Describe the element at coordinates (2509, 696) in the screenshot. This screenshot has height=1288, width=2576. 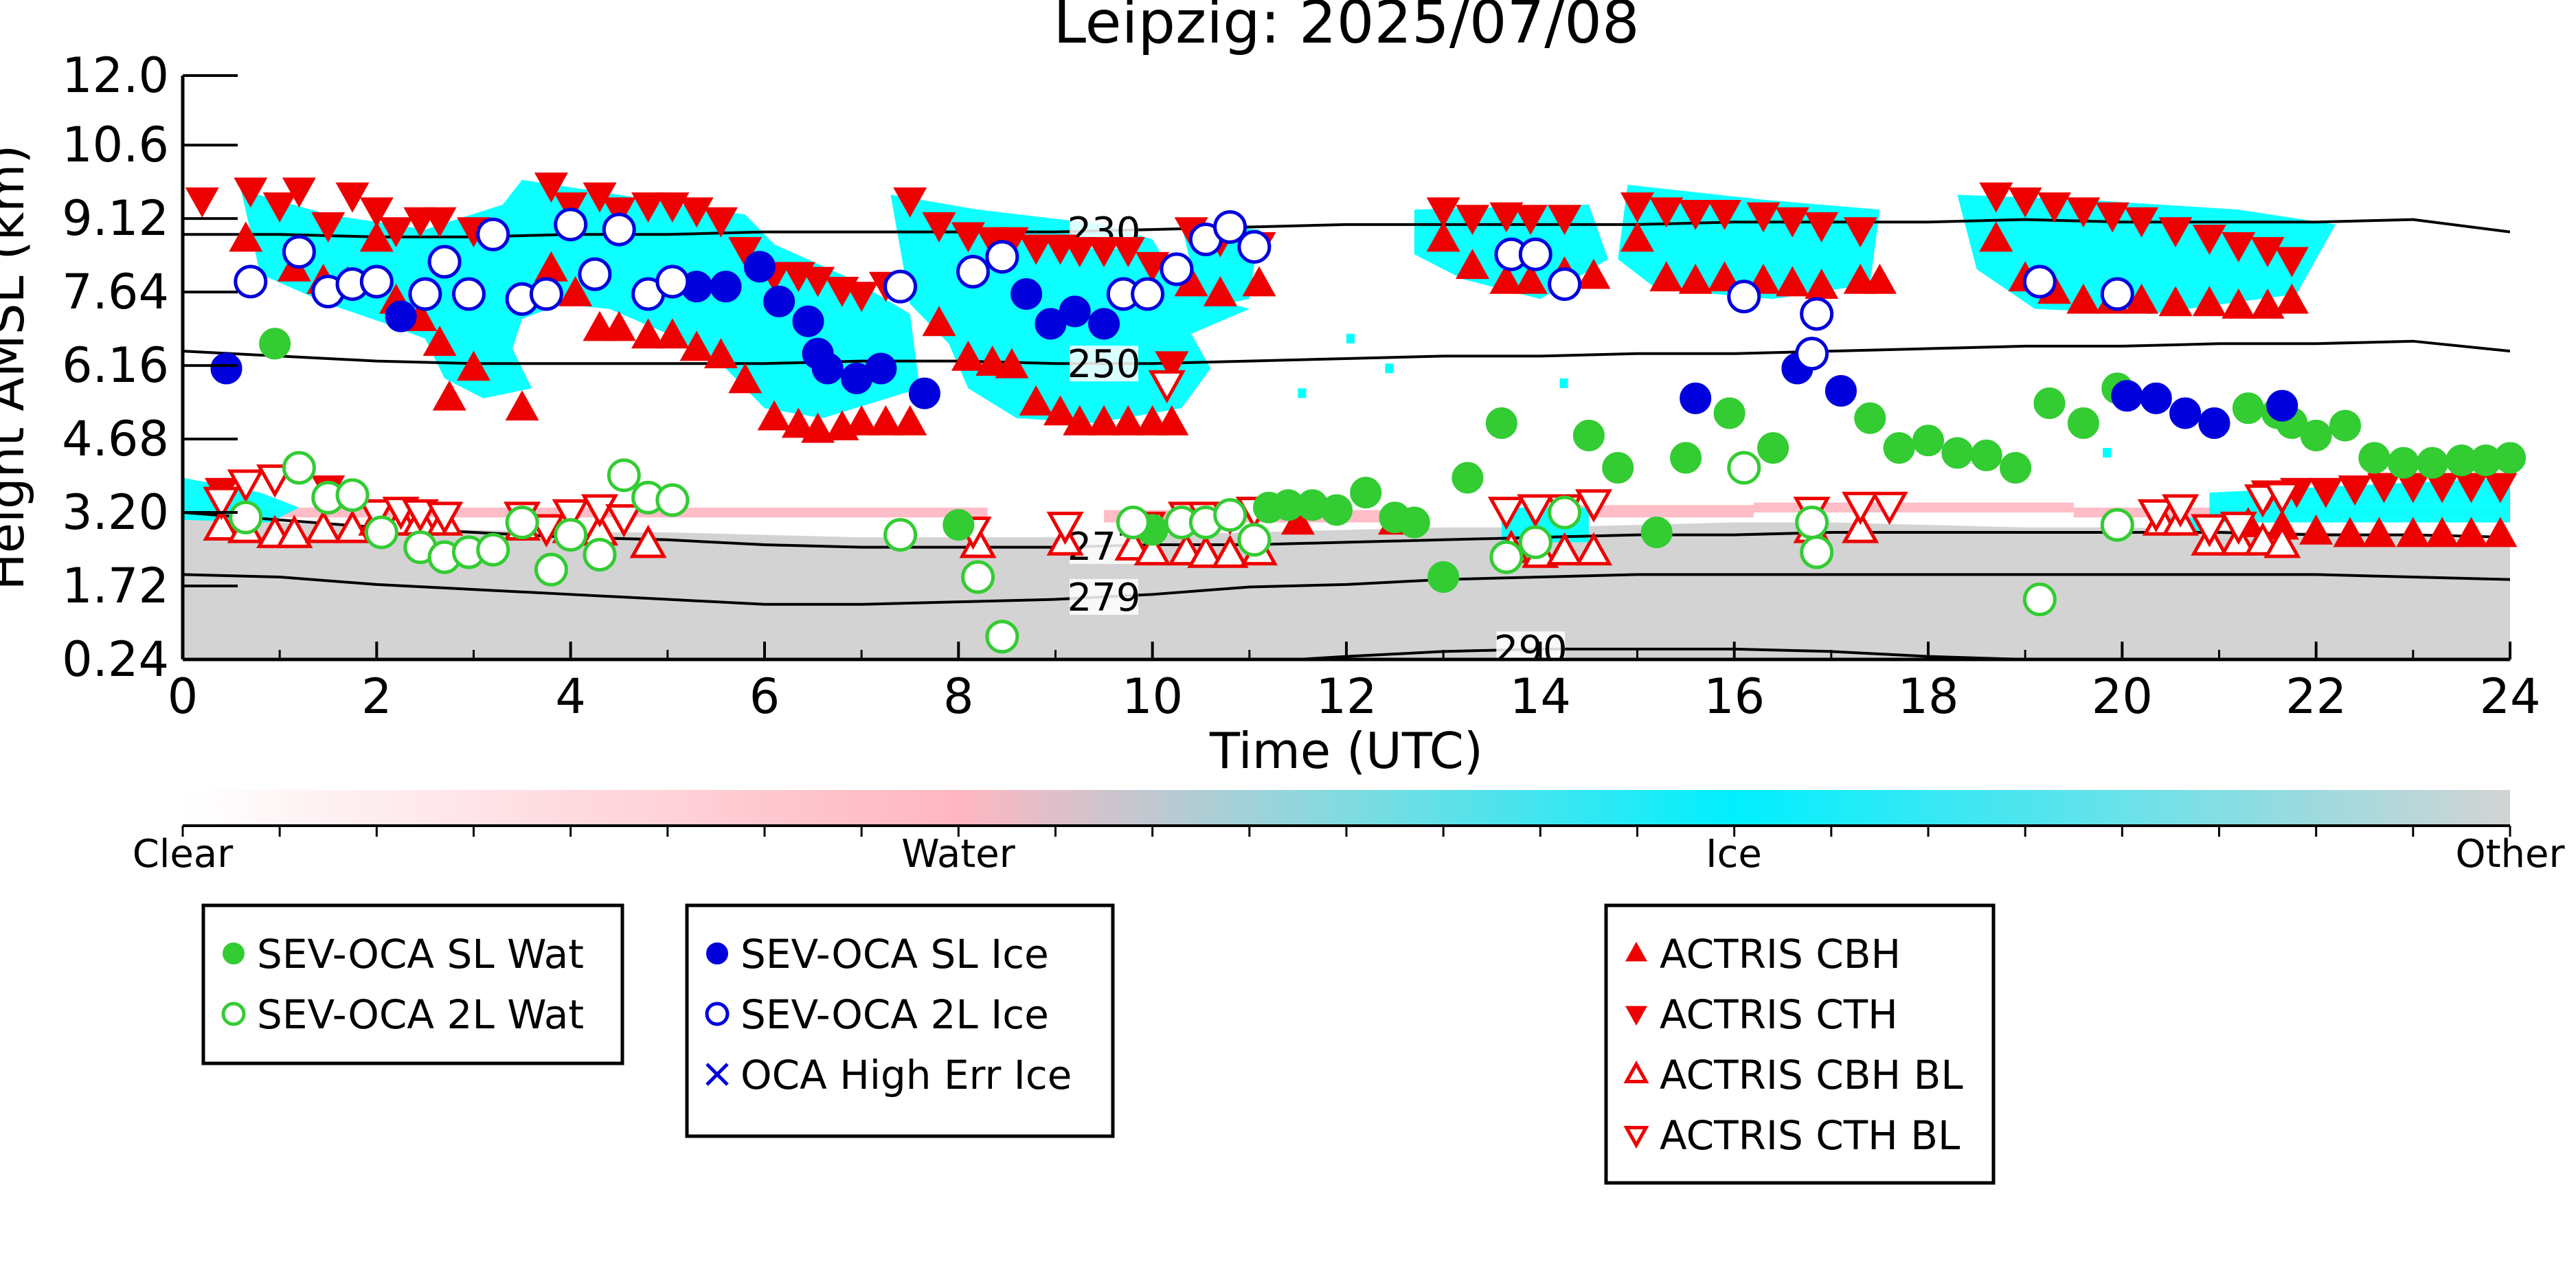
I see `x-tick-label: 24` at that location.